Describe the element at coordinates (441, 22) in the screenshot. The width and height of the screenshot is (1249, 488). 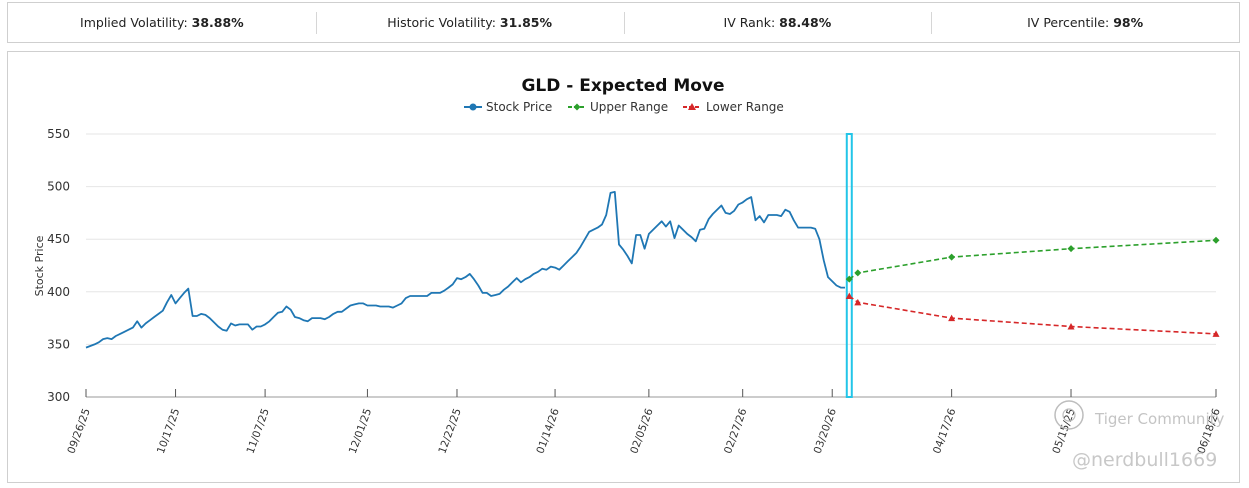
I see `stat-label: Historic Volatility:` at that location.